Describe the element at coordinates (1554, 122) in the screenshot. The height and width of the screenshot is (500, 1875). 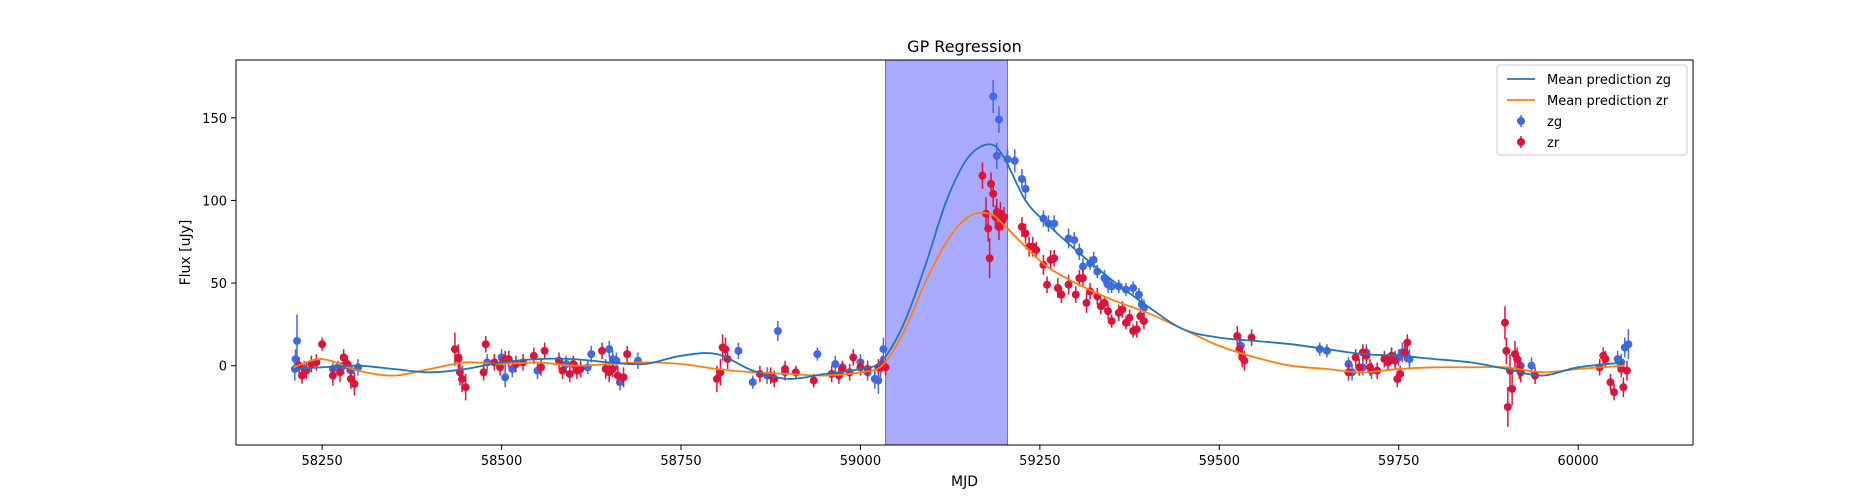
I see `legend-label: zg` at that location.